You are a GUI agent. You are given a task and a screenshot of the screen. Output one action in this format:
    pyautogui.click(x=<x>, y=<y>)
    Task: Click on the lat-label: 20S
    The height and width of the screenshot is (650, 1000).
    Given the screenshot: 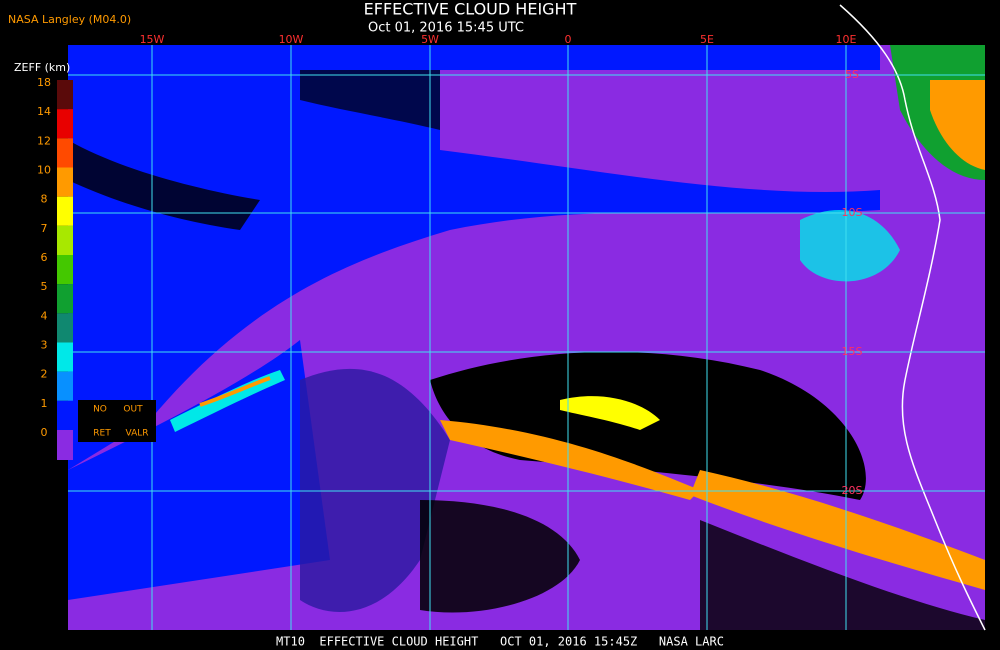 What is the action you would take?
    pyautogui.click(x=852, y=490)
    